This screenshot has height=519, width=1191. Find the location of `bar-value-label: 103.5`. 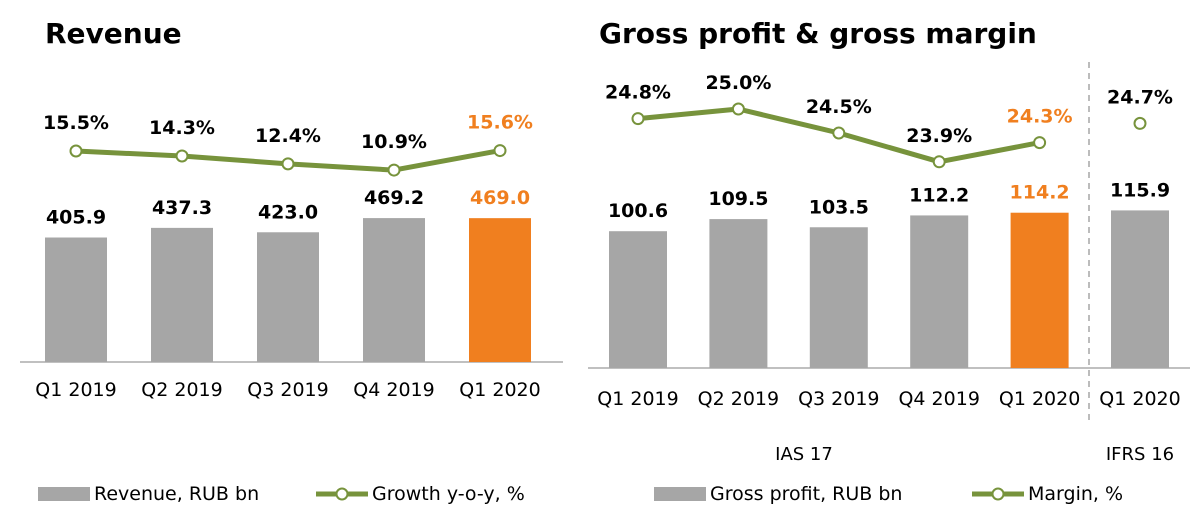

bar-value-label: 103.5 is located at coordinates (839, 207).